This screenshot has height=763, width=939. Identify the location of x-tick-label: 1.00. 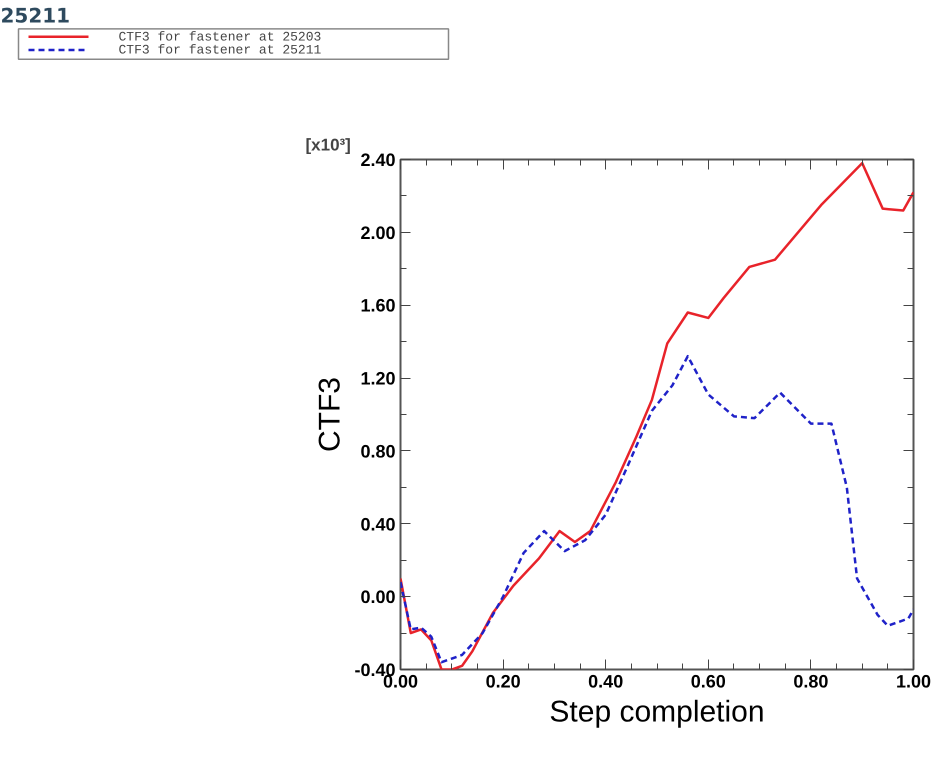
(914, 682).